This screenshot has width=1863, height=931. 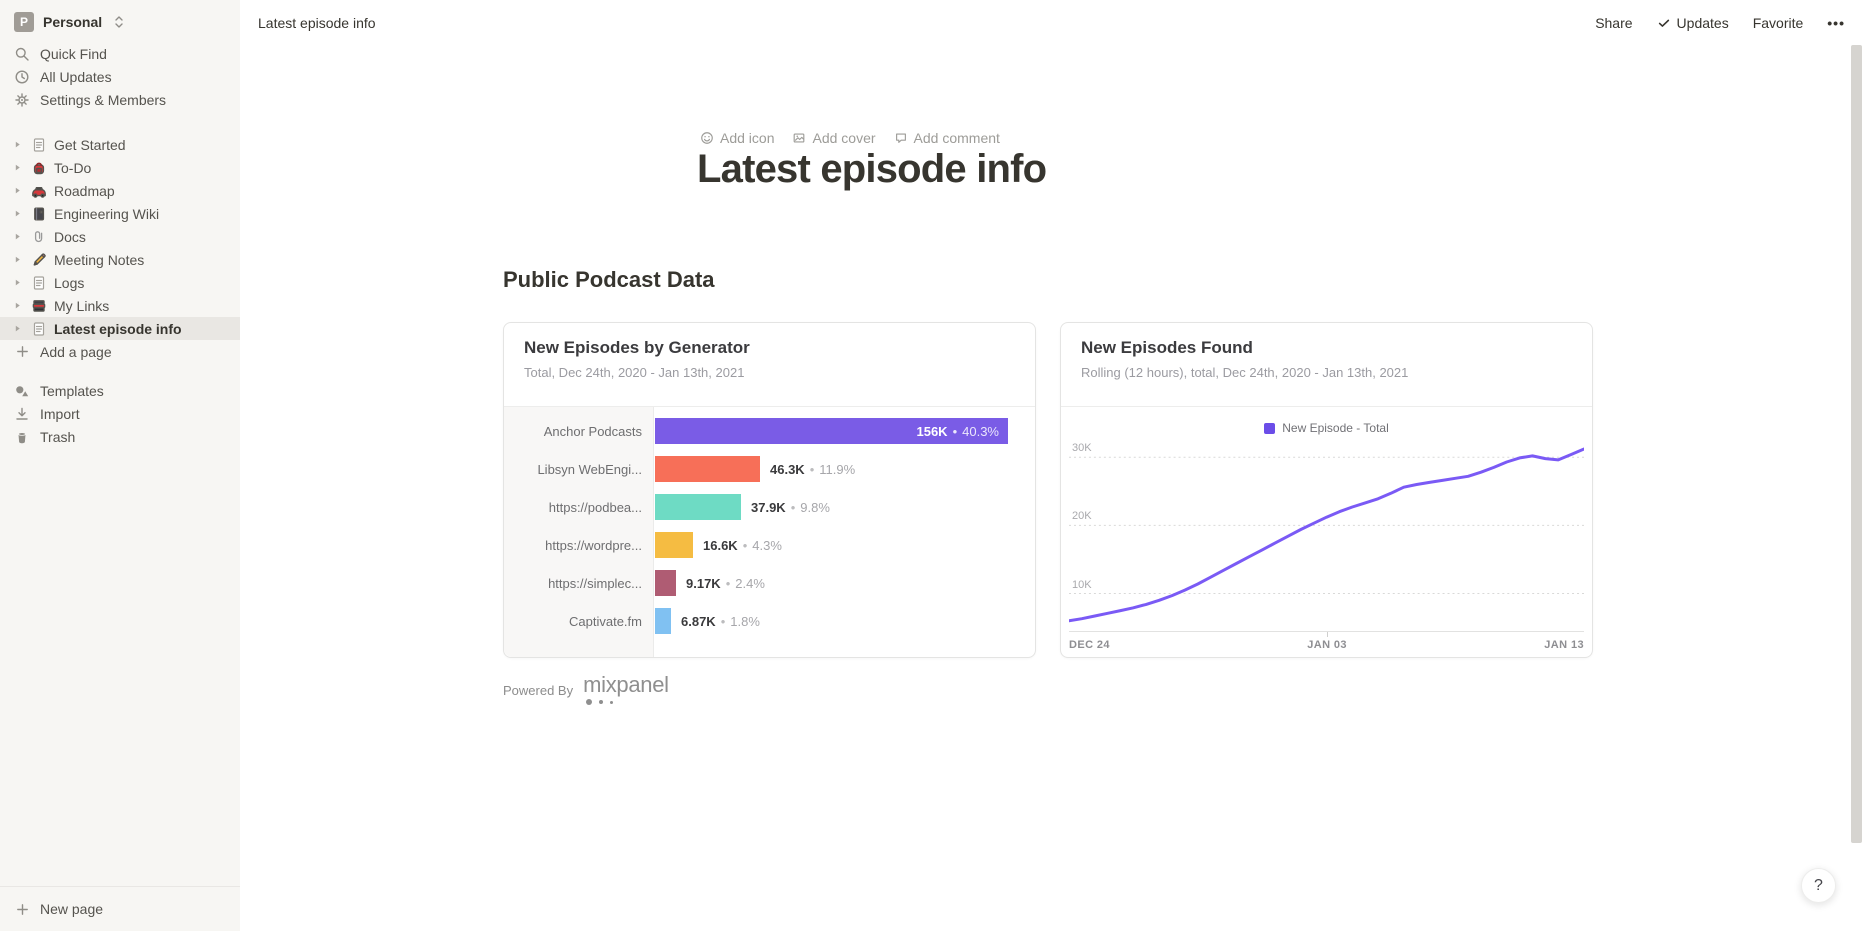 I want to click on sidebar-item-get-started: Get Started, so click(x=120, y=144).